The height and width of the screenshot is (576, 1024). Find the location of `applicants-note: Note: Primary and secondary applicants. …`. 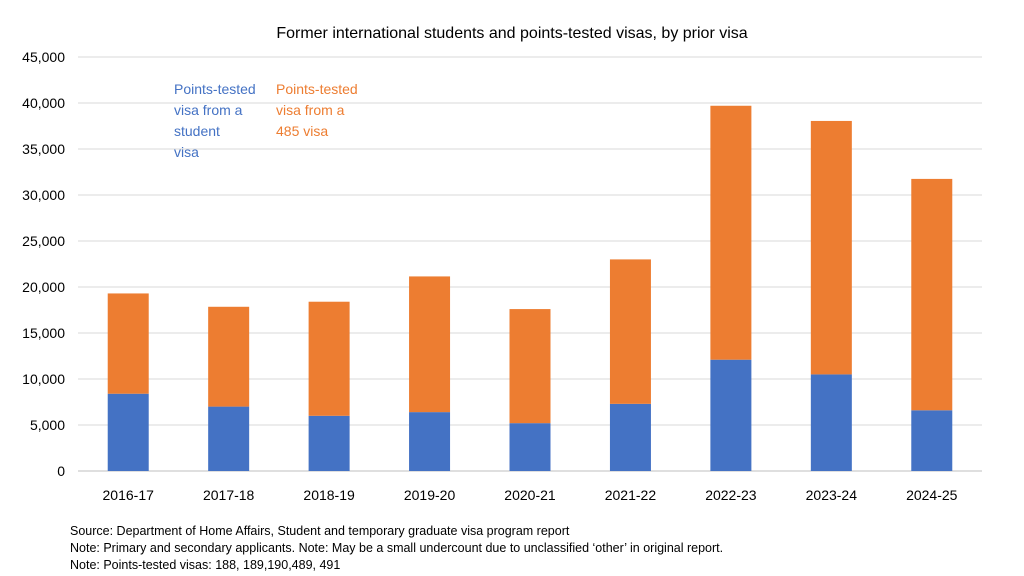

applicants-note: Note: Primary and secondary applicants. … is located at coordinates (397, 548).